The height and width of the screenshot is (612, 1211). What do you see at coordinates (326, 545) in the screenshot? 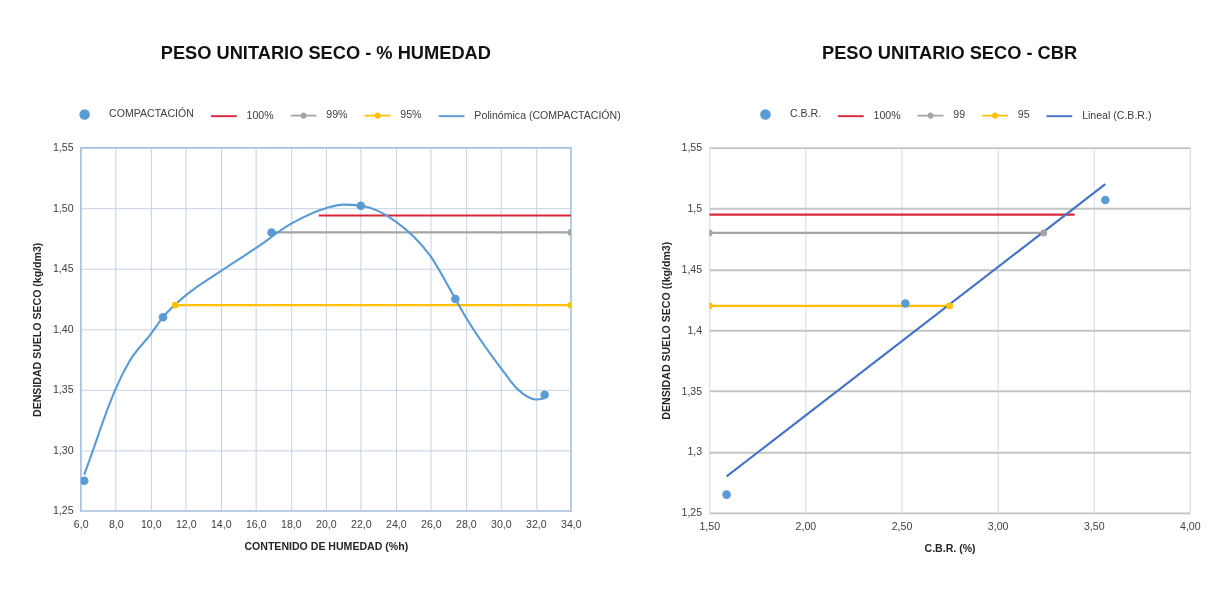
I see `x-axis-title: CONTENIDO DE HUMEDAD (%h)` at bounding box center [326, 545].